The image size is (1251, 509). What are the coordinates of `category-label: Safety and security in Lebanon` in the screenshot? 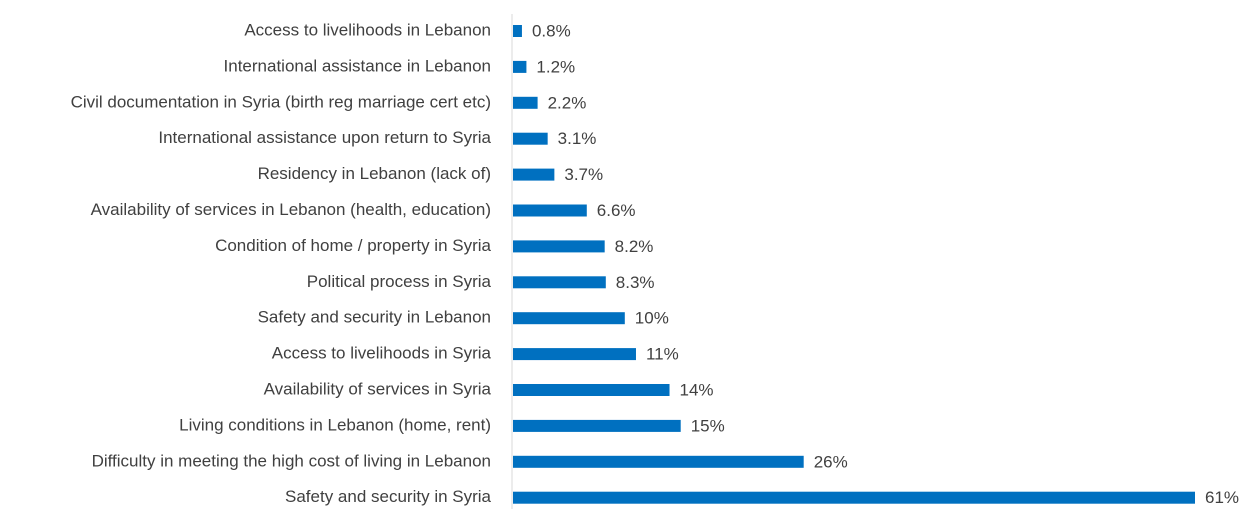 It's located at (374, 317).